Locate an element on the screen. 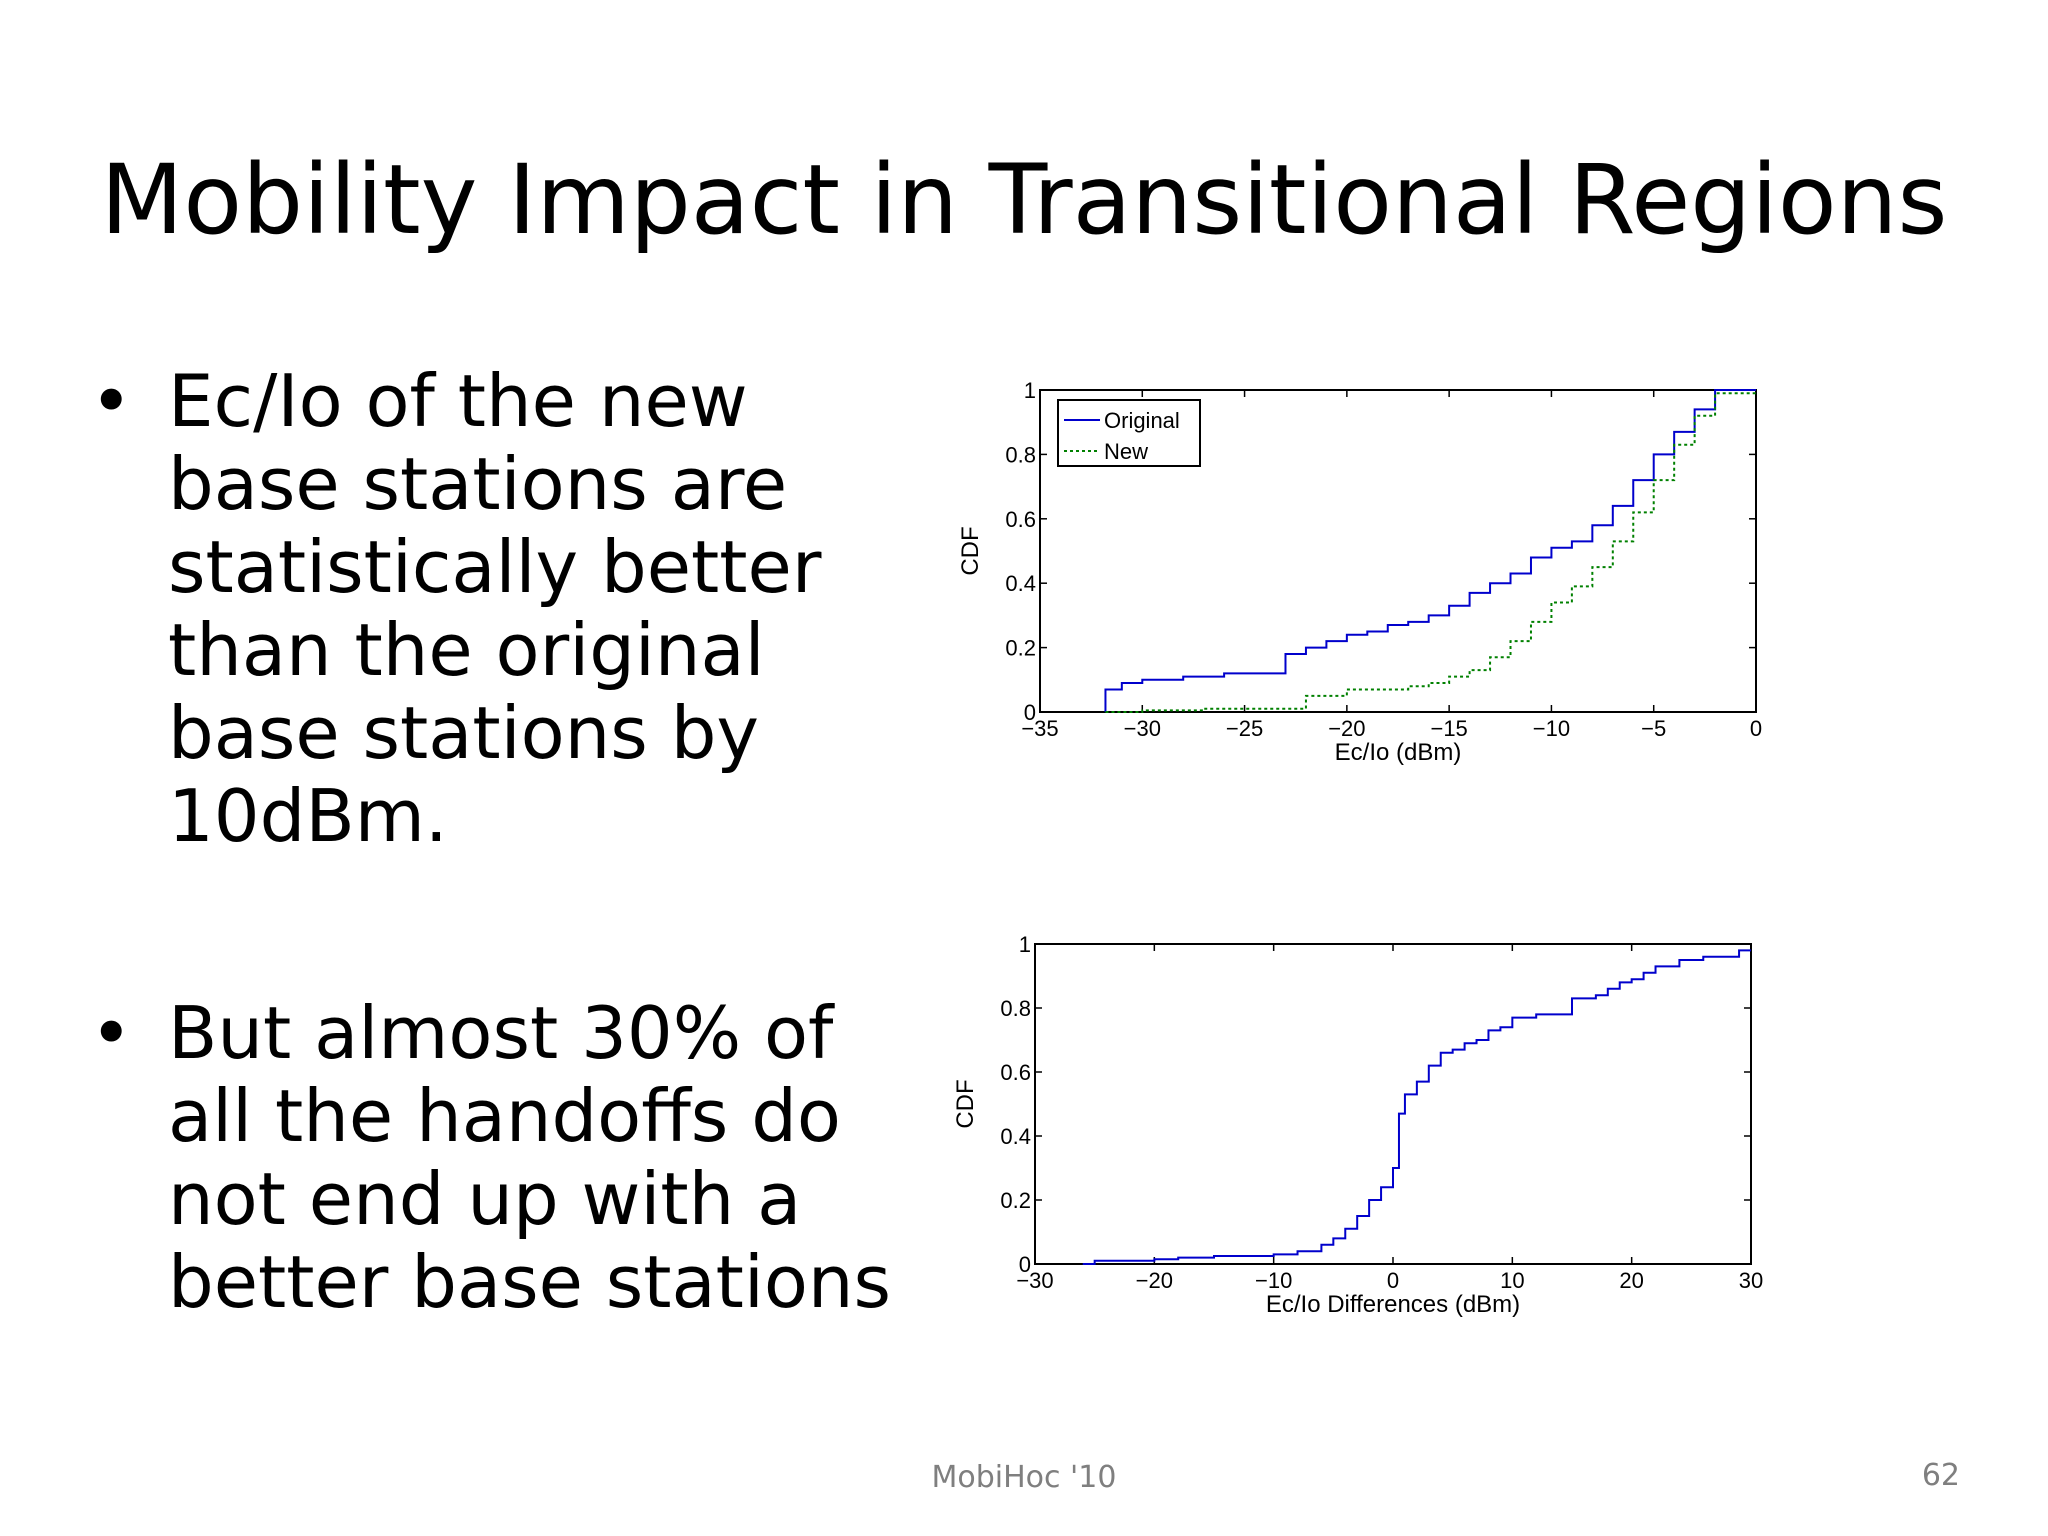 Image resolution: width=2048 pixels, height=1536 pixels. legend-box is located at coordinates (1129, 433).